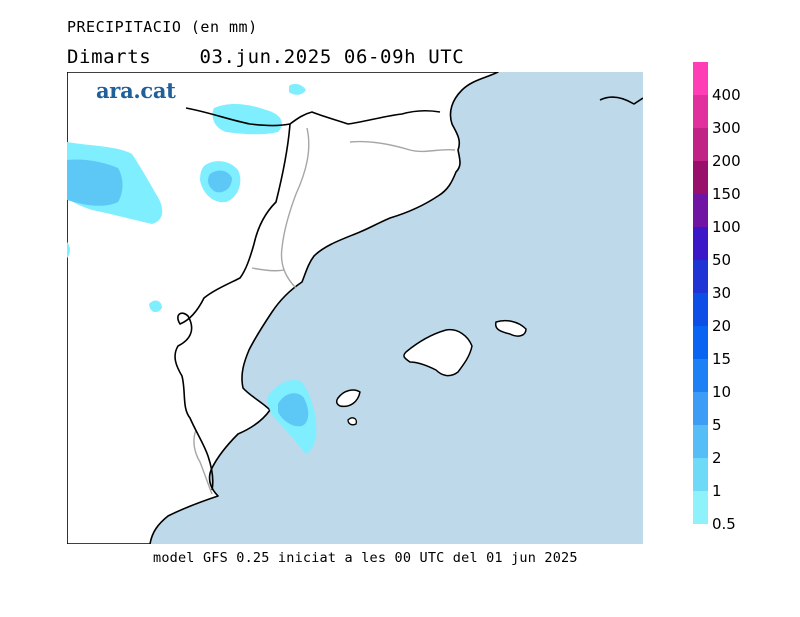  Describe the element at coordinates (724, 524) in the screenshot. I see `legend-label: 0.5` at that location.